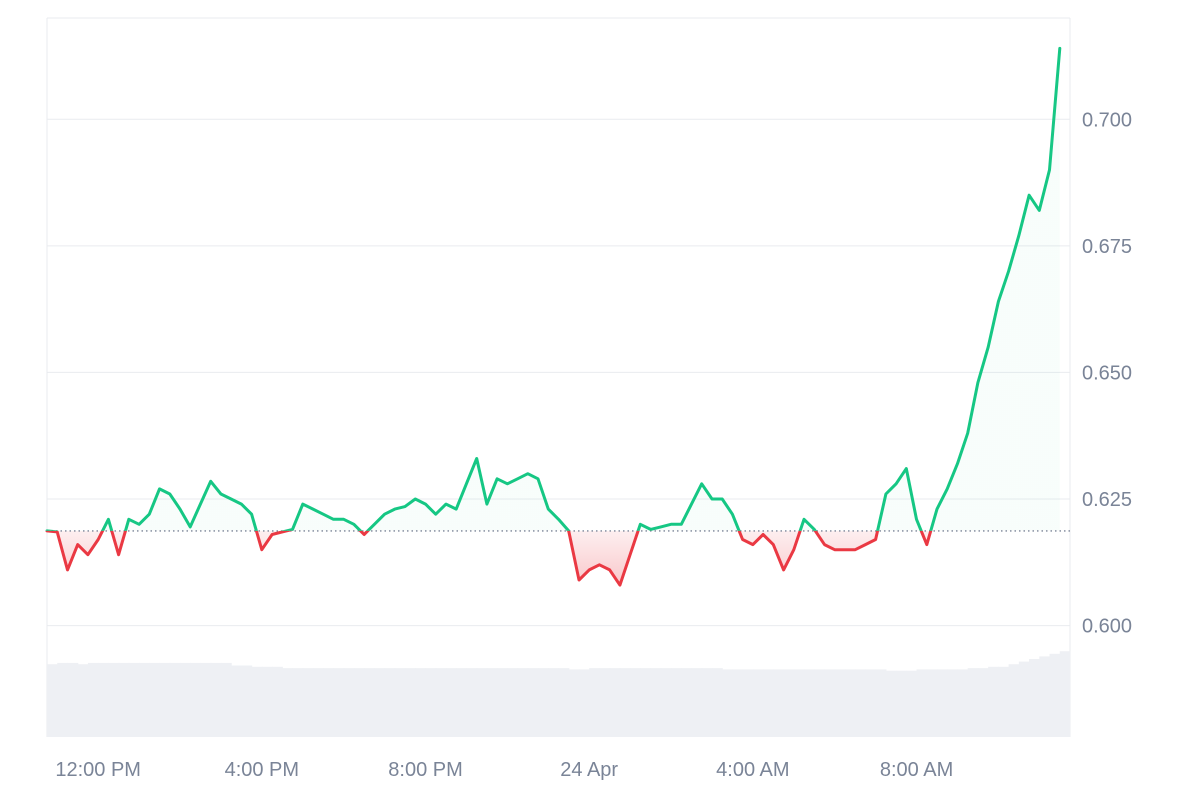  I want to click on x-tick-label: 4:00 AM, so click(752, 770).